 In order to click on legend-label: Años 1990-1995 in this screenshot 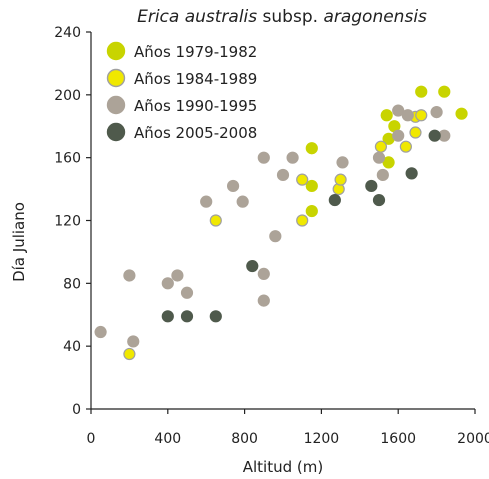, I will do `click(195, 106)`.